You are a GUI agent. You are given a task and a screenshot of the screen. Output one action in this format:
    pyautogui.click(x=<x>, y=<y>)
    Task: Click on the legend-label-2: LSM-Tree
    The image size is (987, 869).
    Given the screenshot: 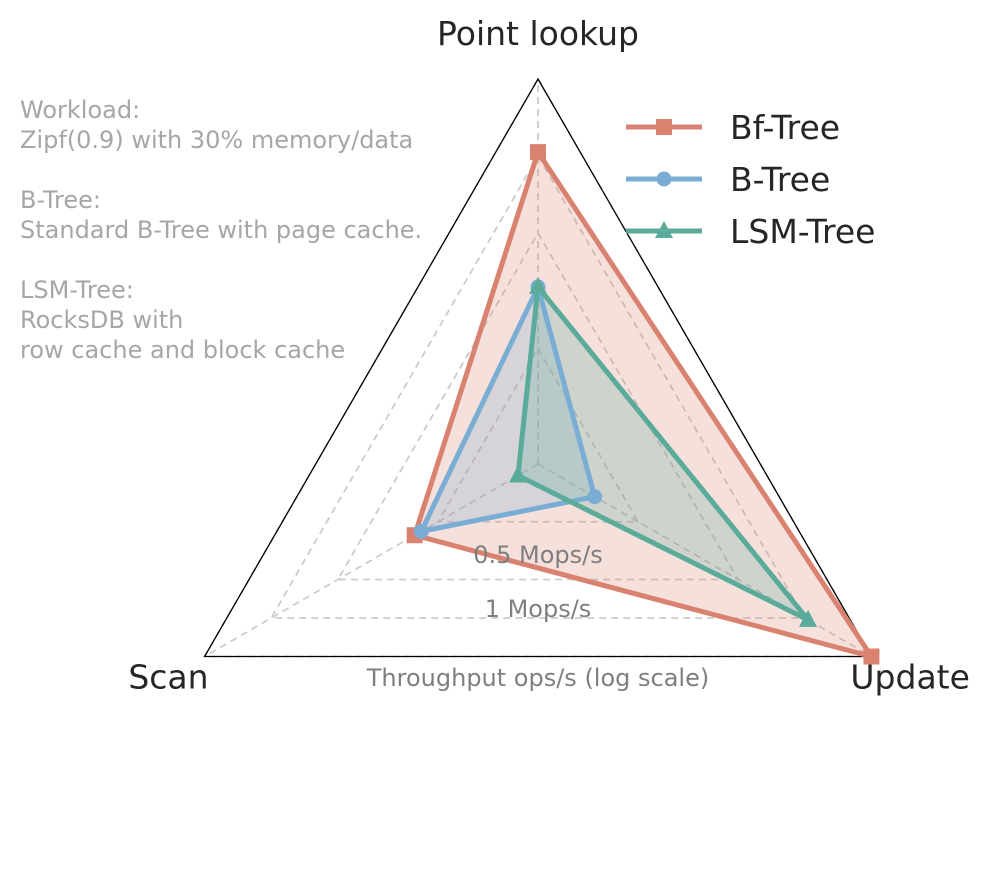 What is the action you would take?
    pyautogui.click(x=802, y=231)
    